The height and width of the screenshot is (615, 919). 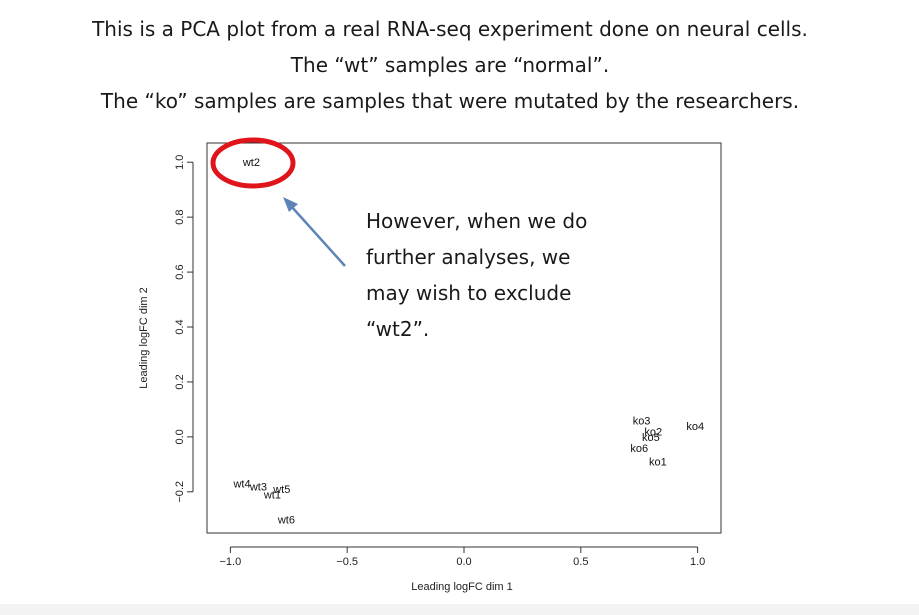 What do you see at coordinates (459, 609) in the screenshot?
I see `bottom-strip` at bounding box center [459, 609].